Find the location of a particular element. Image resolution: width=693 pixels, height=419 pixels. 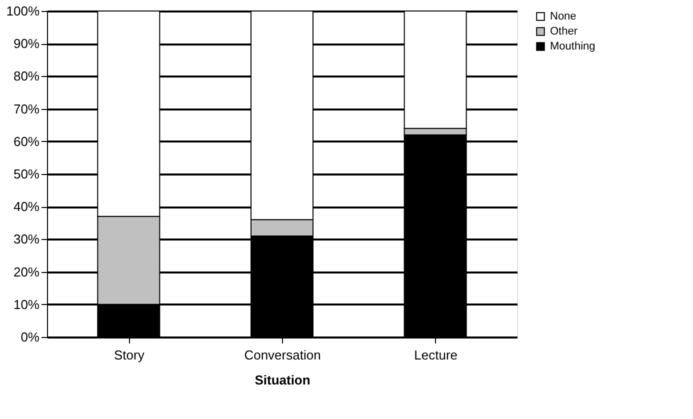

y-tick-label: 90% is located at coordinates (26, 44).